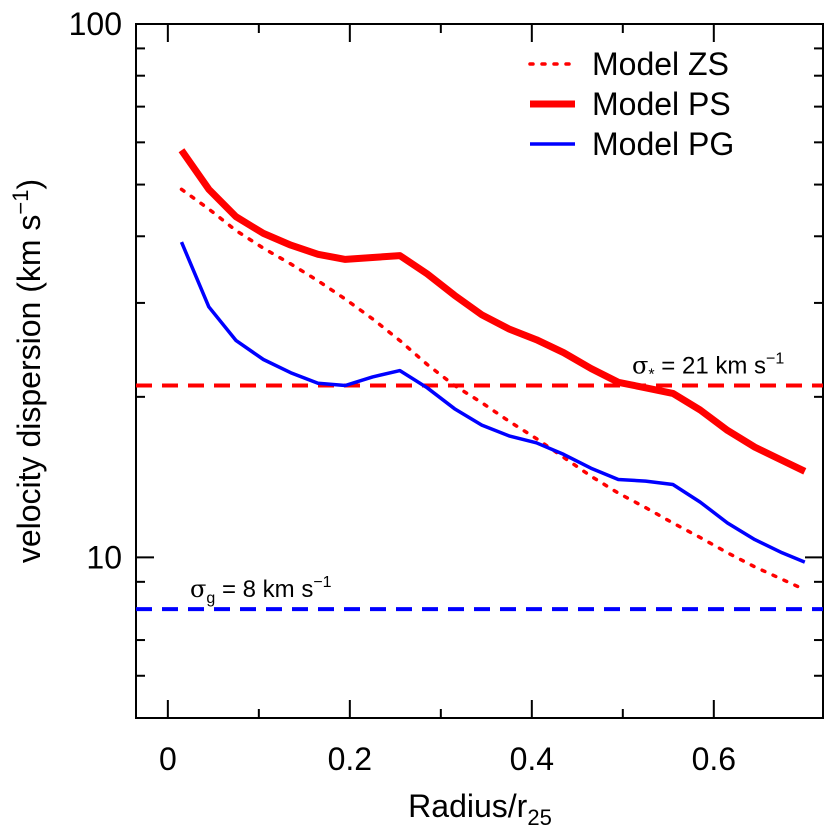 This screenshot has height=837, width=830. What do you see at coordinates (661, 104) in the screenshot?
I see `legend-label: Model PS` at bounding box center [661, 104].